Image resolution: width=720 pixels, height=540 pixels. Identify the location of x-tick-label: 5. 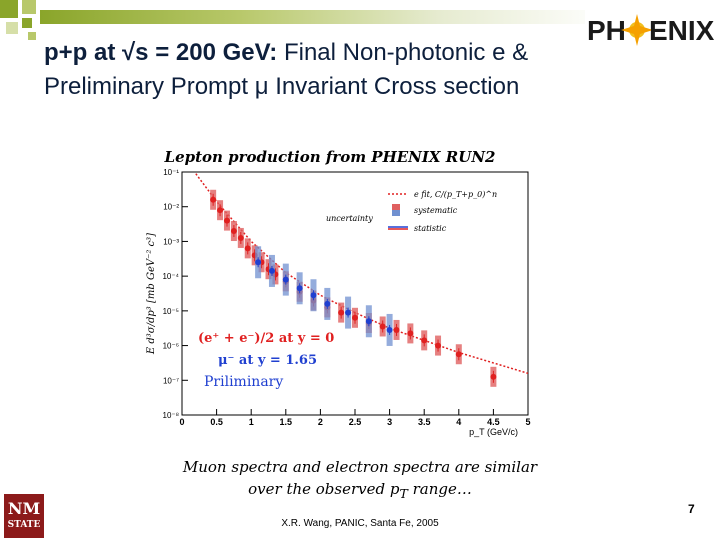
(527, 422).